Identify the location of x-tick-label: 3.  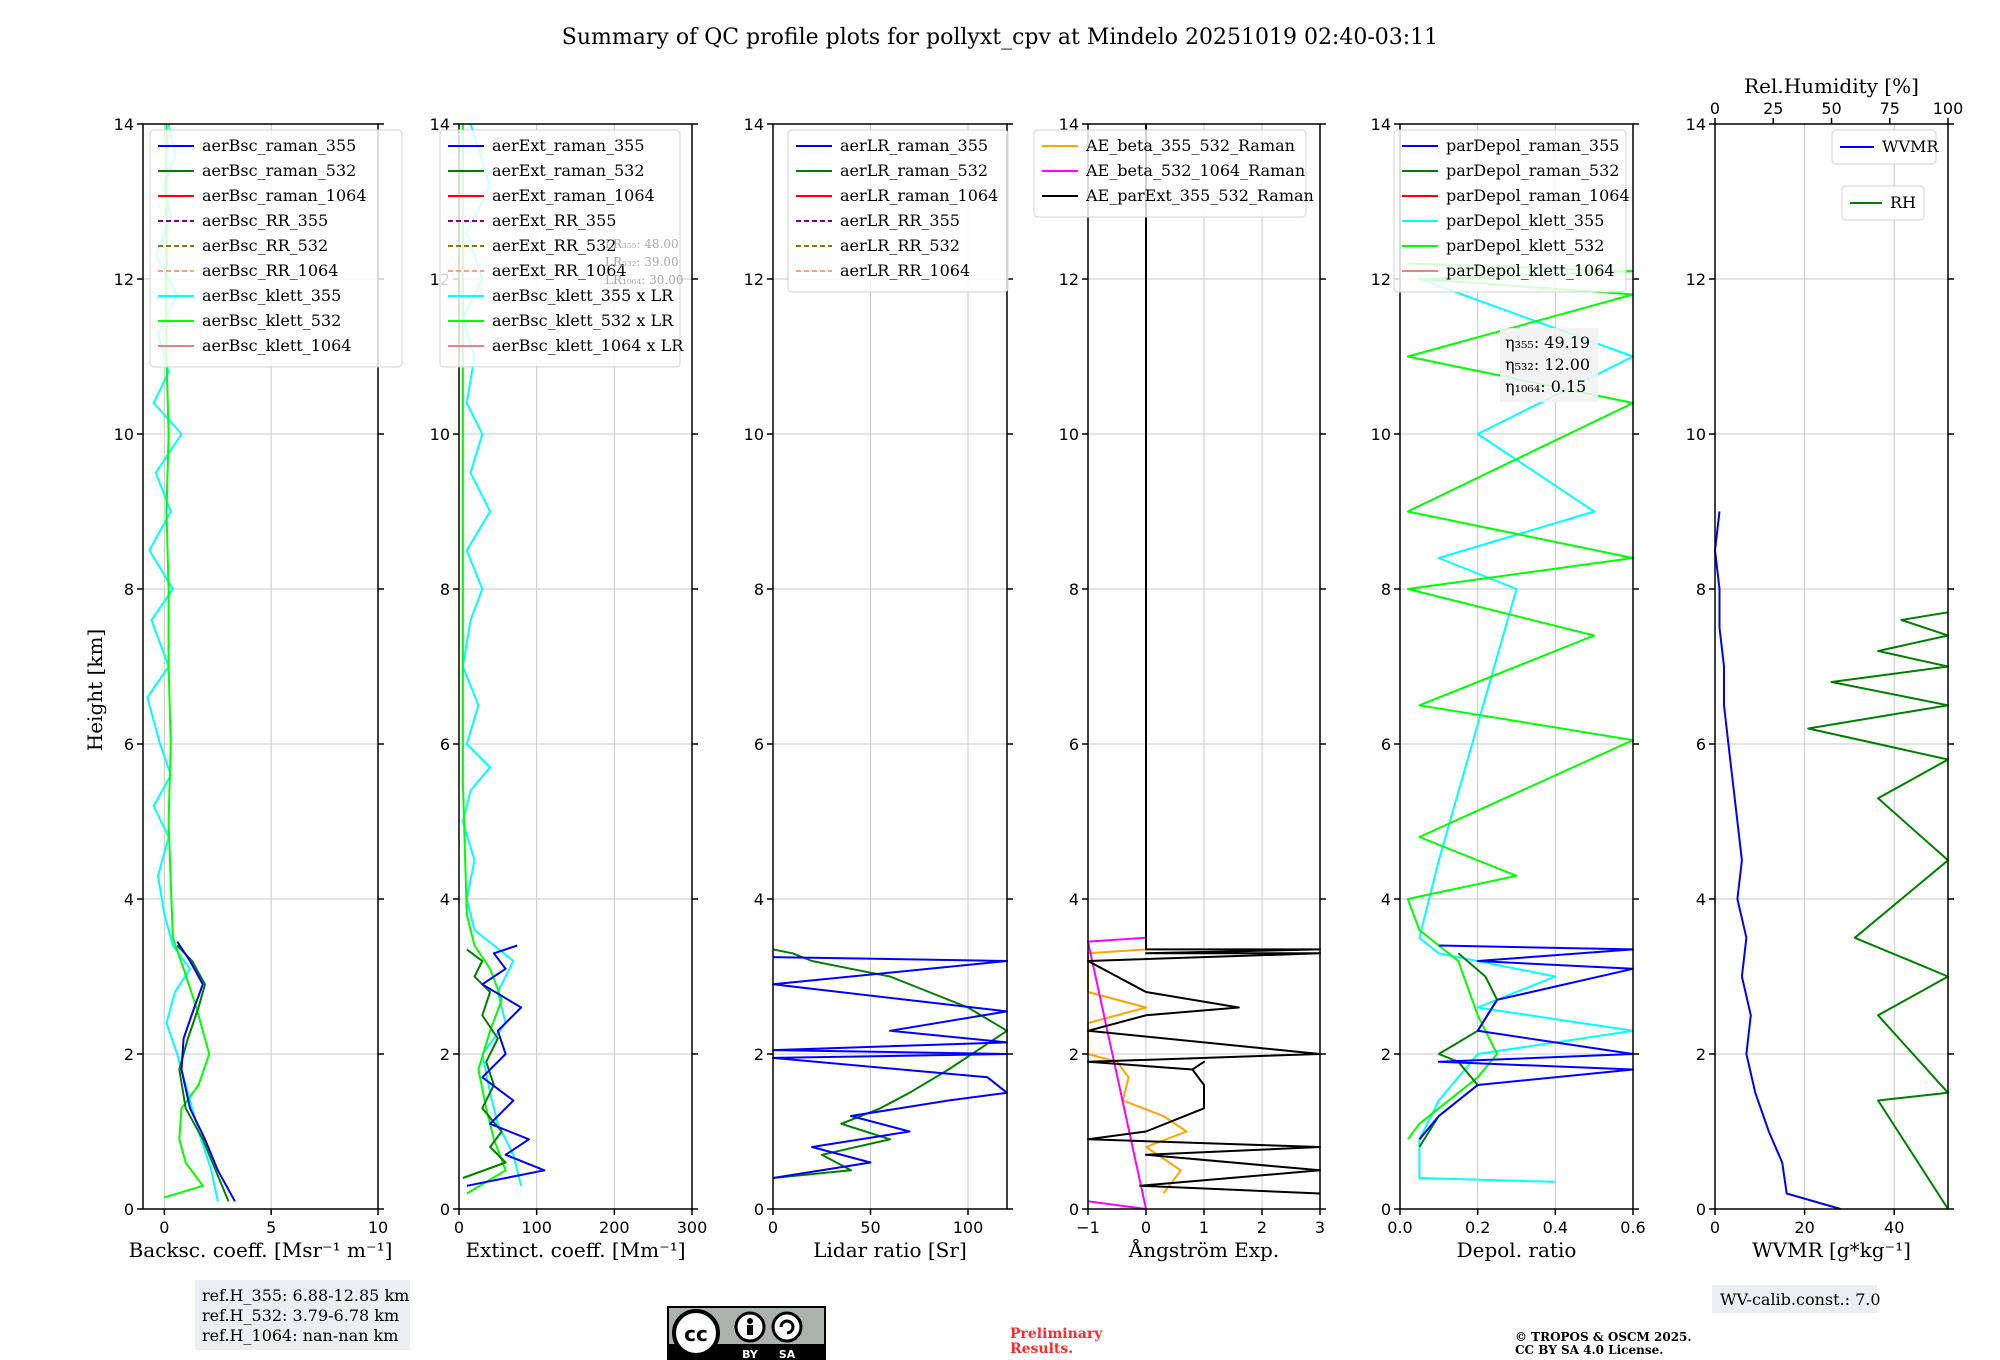
(1320, 1227).